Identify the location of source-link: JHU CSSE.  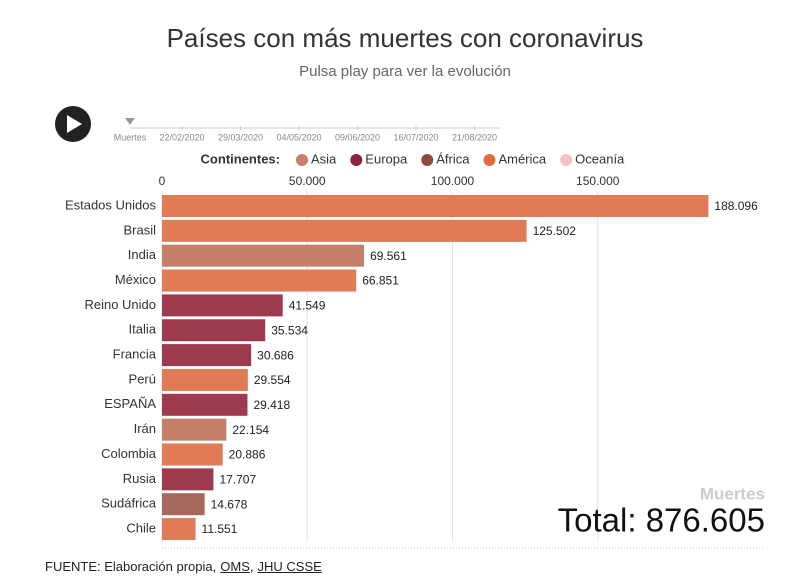
(289, 566).